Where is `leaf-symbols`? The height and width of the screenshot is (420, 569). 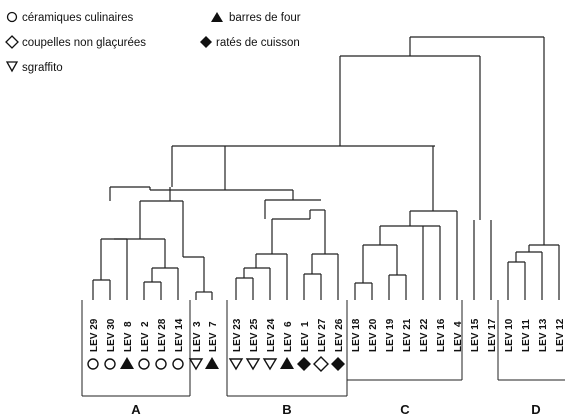 leaf-symbols is located at coordinates (216, 364).